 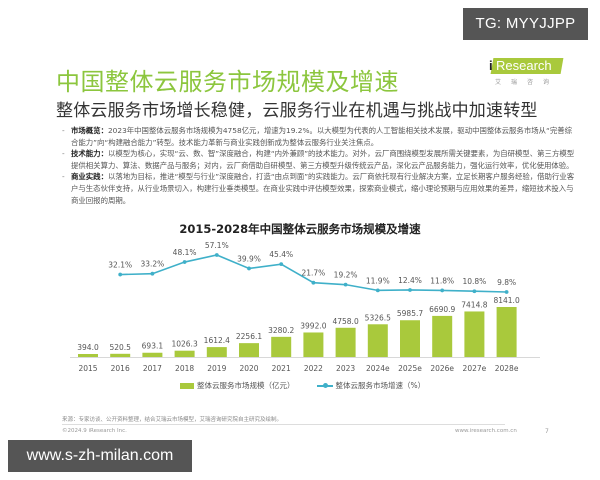 What do you see at coordinates (297, 111) in the screenshot?
I see `page-subtitle: 整体云服务市场增长稳健，云服务行业在机遇与挑战中加速转型` at bounding box center [297, 111].